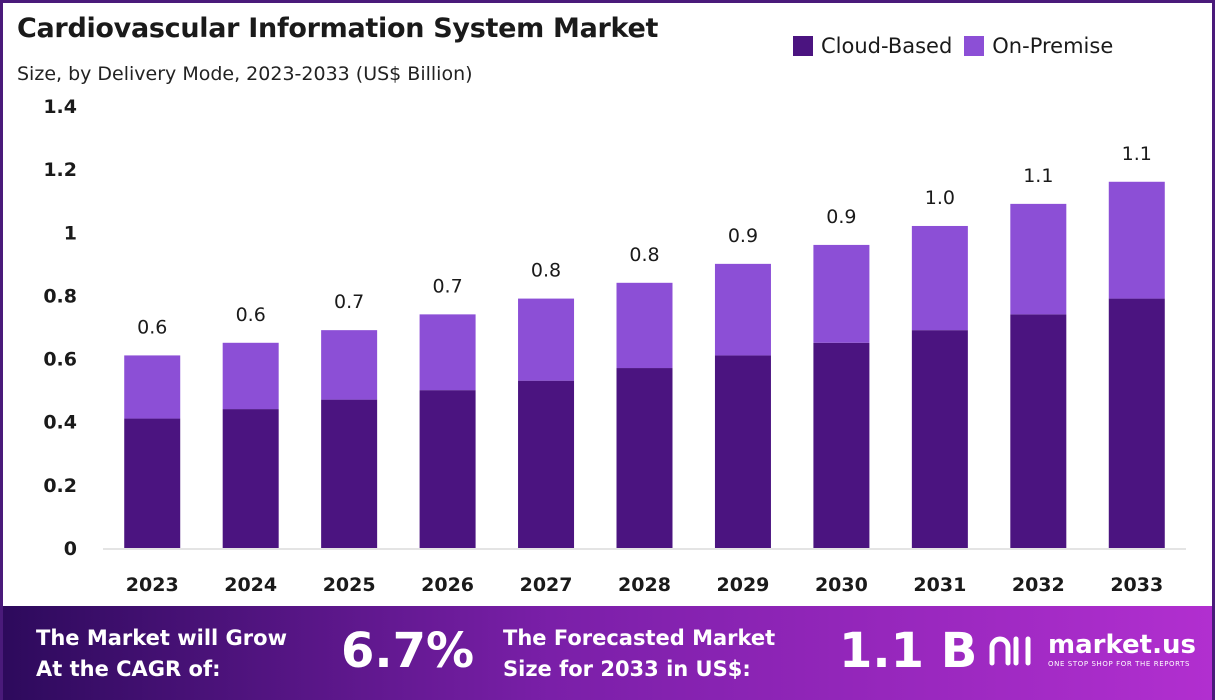 The image size is (1215, 700). Describe the element at coordinates (1038, 176) in the screenshot. I see `data-label-total-2032: 1.1` at that location.